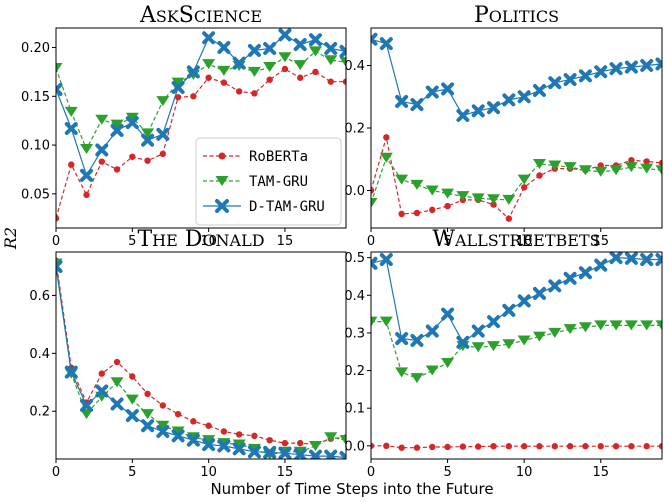 This screenshot has width=664, height=502. Describe the element at coordinates (354, 258) in the screenshot. I see `y-tick-label: 0.5` at that location.